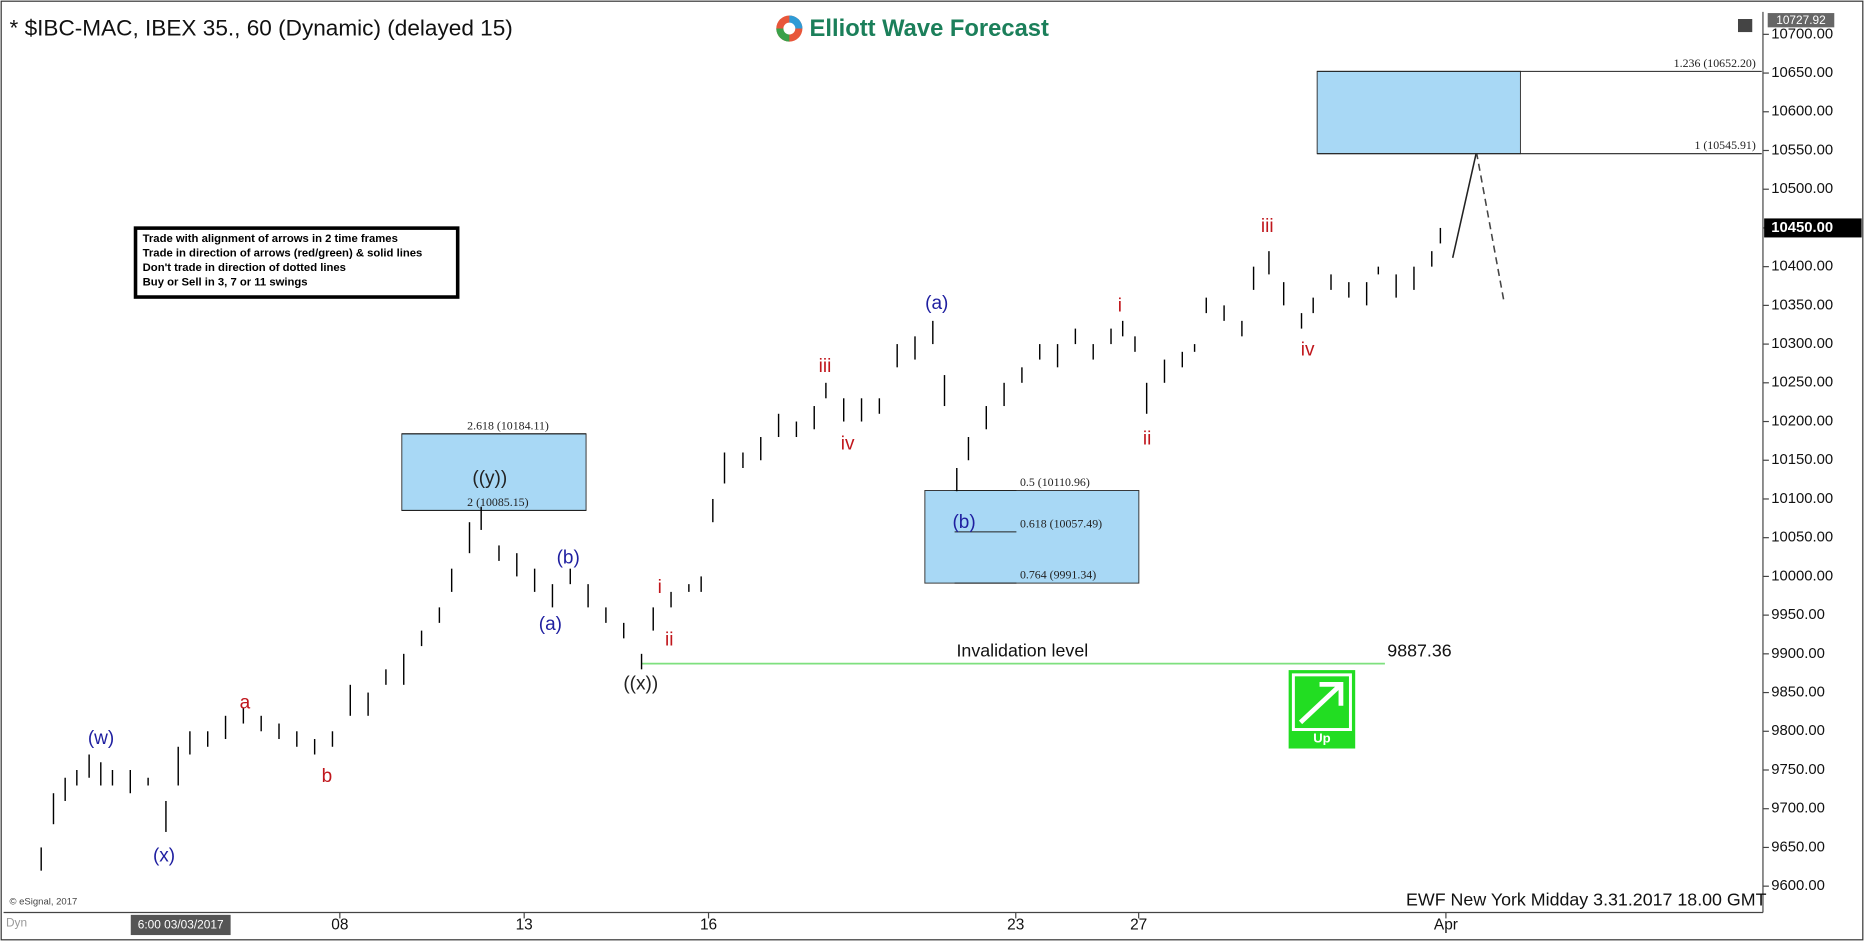 This screenshot has height=941, width=1864. What do you see at coordinates (1798, 809) in the screenshot?
I see `y-tick-label: 9700.00` at bounding box center [1798, 809].